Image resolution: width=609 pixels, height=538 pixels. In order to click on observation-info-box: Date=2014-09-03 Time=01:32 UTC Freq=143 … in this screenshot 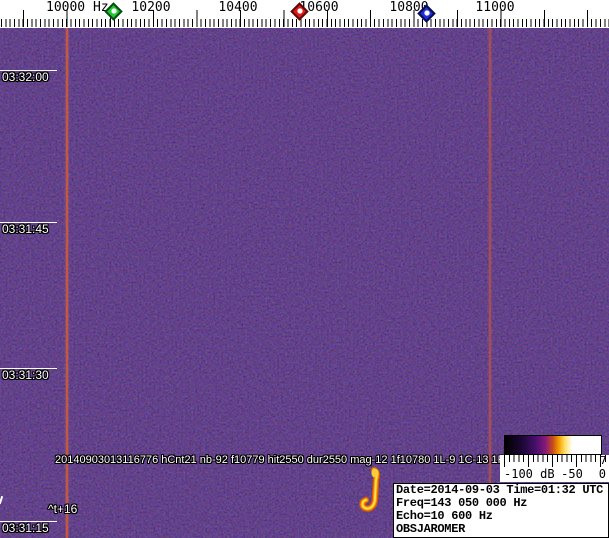, I will do `click(501, 510)`.